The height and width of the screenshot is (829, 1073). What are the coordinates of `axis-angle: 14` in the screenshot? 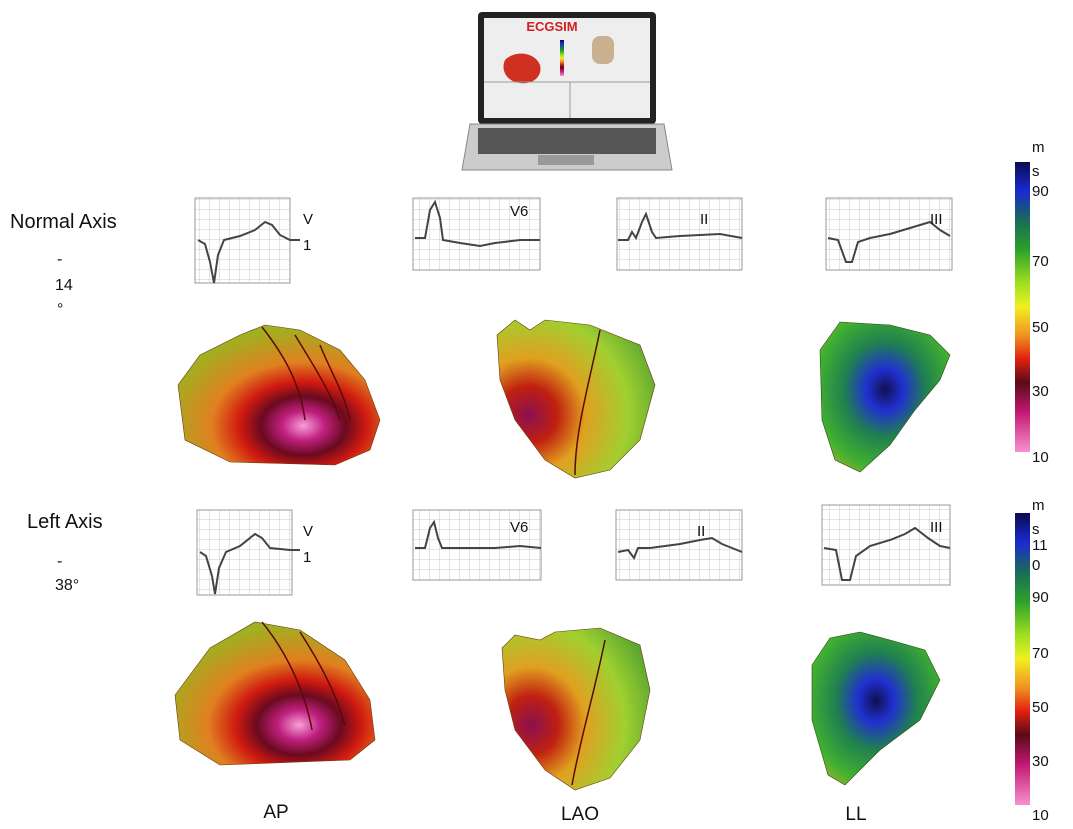 It's located at (64, 285).